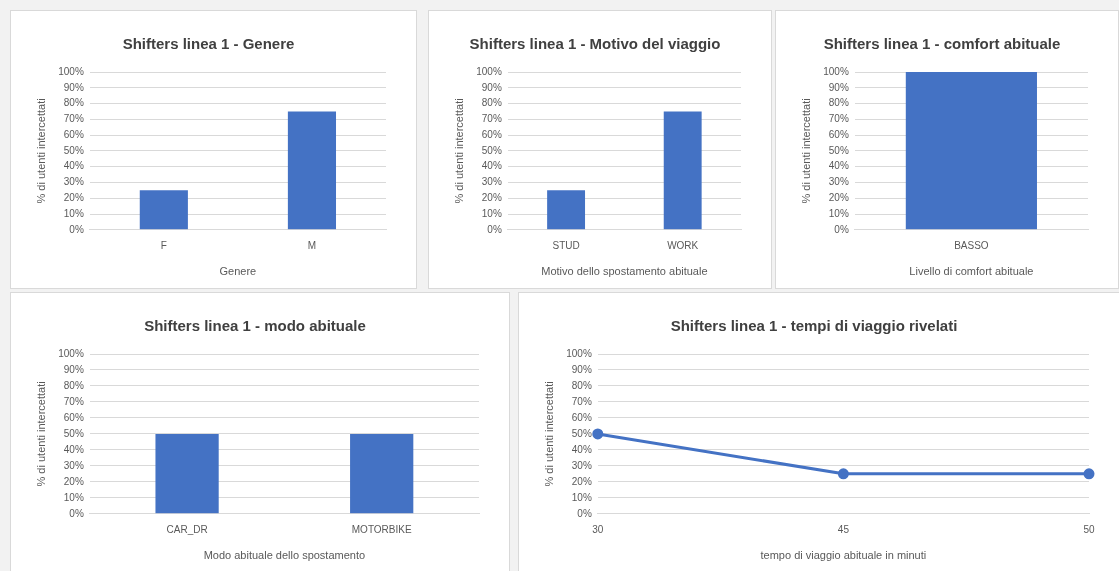 This screenshot has width=1119, height=571. I want to click on x-tick-label: M, so click(312, 245).